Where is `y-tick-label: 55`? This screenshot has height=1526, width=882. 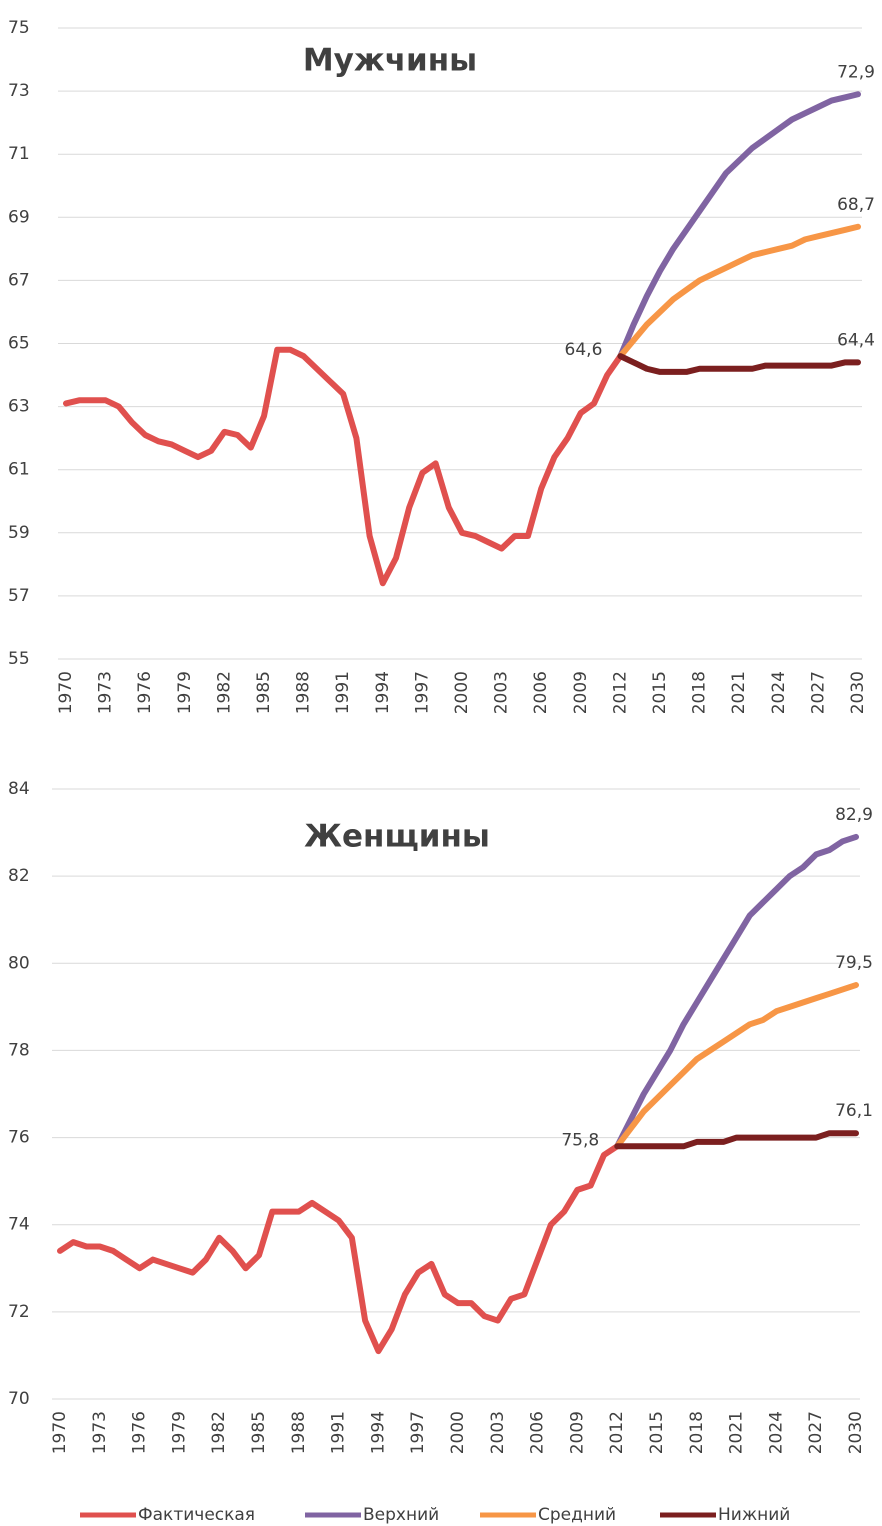 y-tick-label: 55 is located at coordinates (19, 659).